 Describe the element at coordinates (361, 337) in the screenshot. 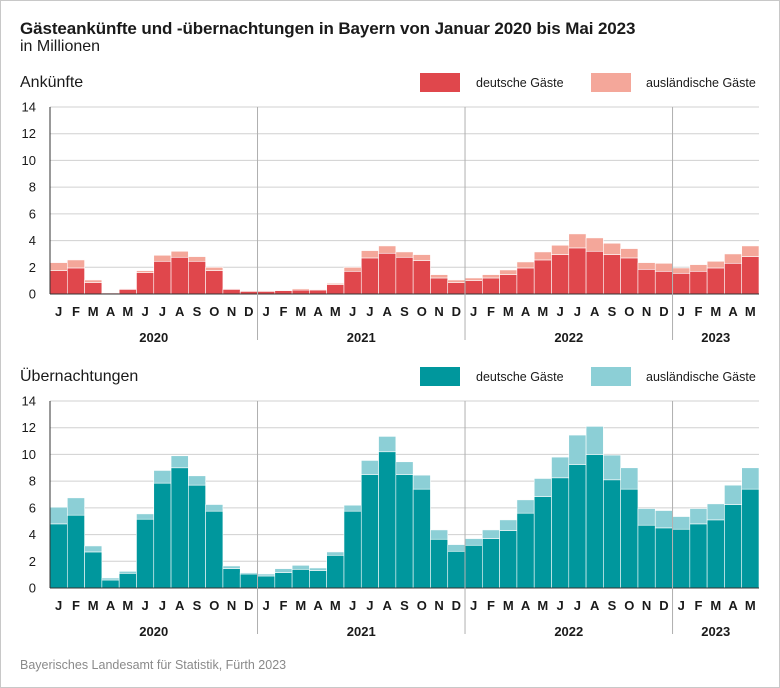

I see `arrivals-year-label: 2021` at that location.